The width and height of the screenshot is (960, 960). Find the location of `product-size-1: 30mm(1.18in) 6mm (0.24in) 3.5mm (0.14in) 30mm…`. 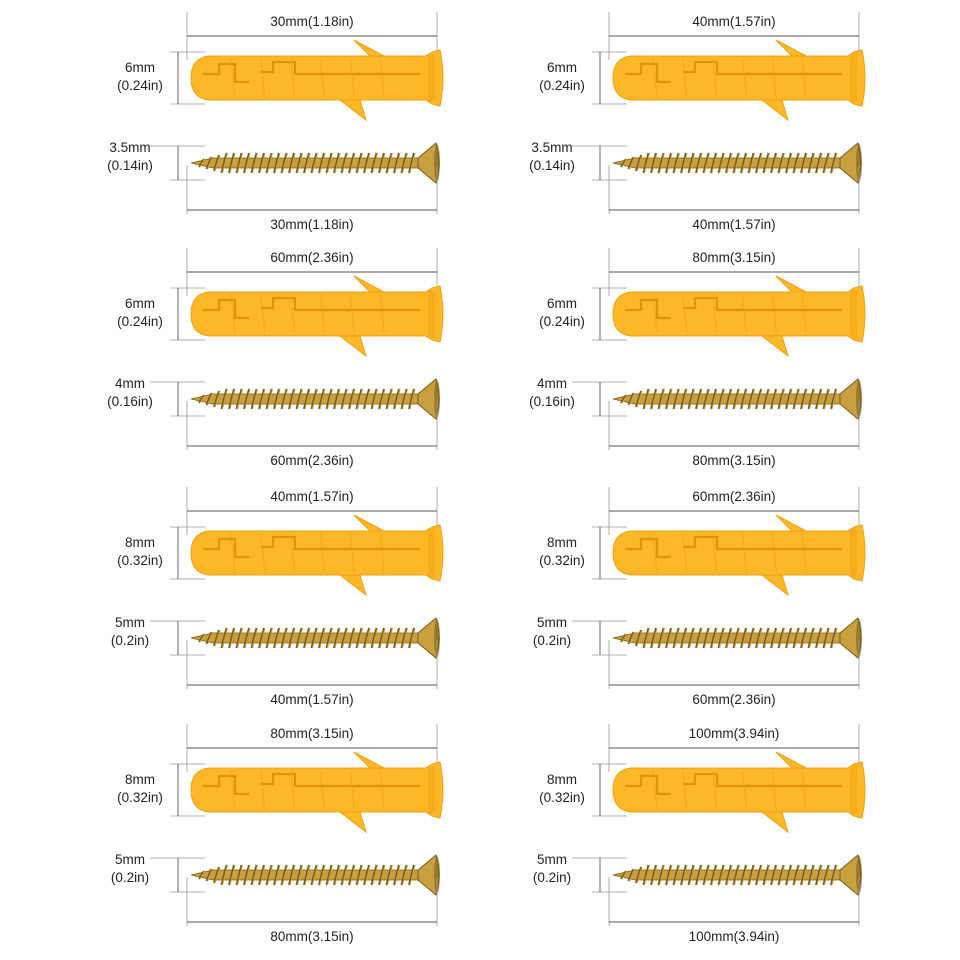

product-size-1: 30mm(1.18in) 6mm (0.24in) 3.5mm (0.14in) 30mm… is located at coordinates (235, 117).